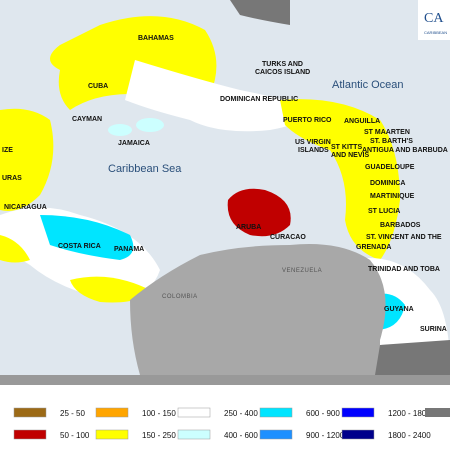 The height and width of the screenshot is (450, 450). What do you see at coordinates (241, 413) in the screenshot?
I see `legend-label: 250 - 400` at bounding box center [241, 413].